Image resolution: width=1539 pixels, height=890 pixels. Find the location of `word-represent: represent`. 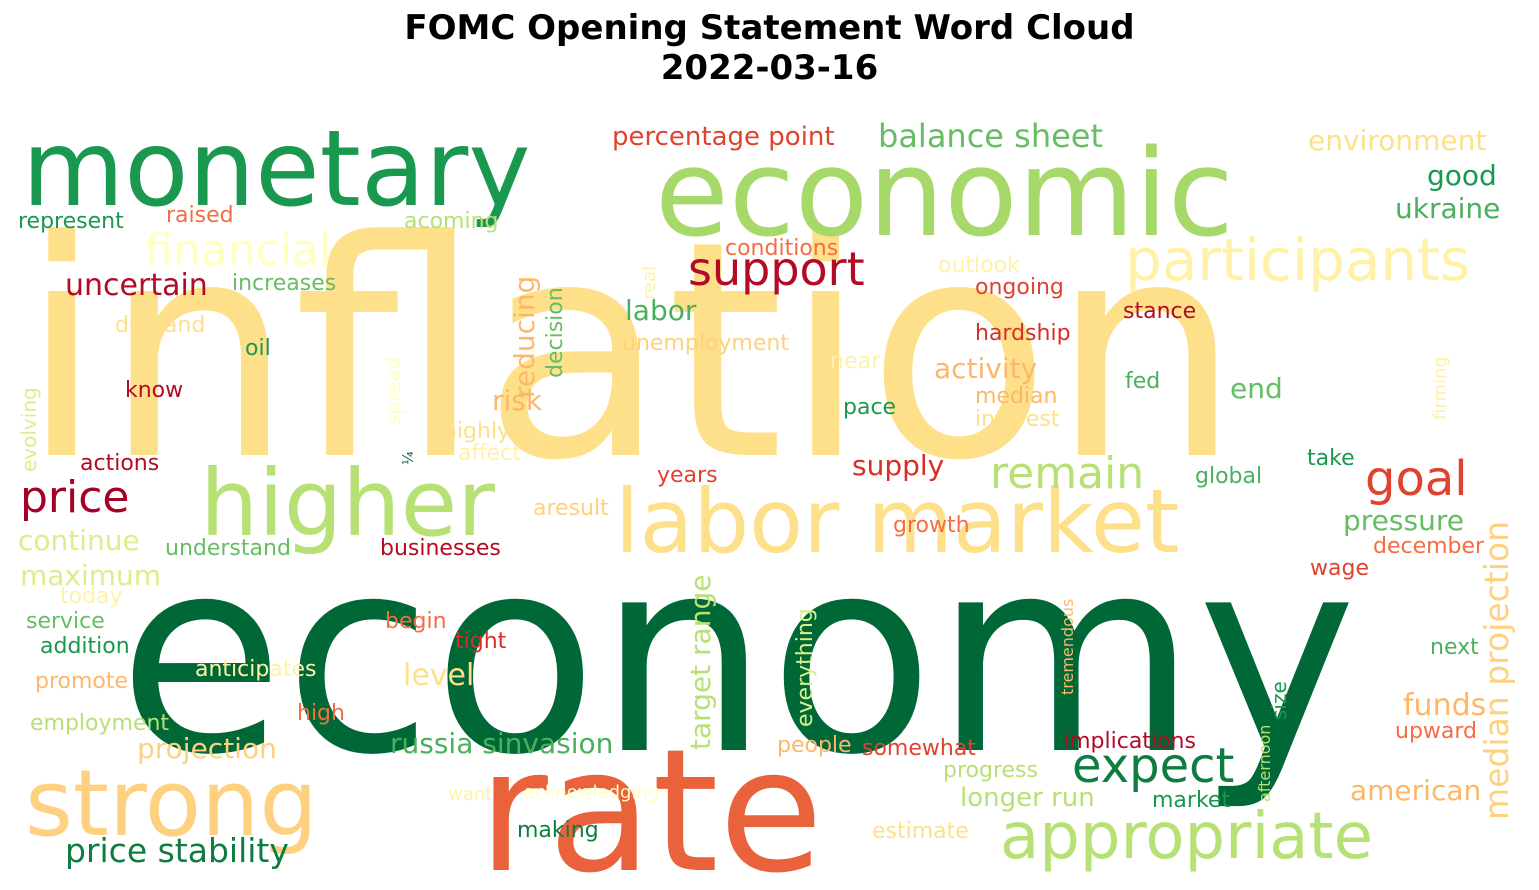

word-represent: represent is located at coordinates (71, 221).